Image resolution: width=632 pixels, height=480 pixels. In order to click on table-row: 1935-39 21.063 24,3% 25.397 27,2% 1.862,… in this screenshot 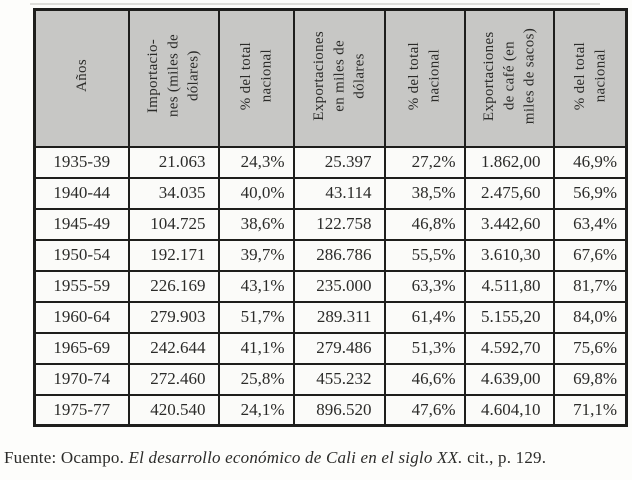, I will do `click(330, 162)`.